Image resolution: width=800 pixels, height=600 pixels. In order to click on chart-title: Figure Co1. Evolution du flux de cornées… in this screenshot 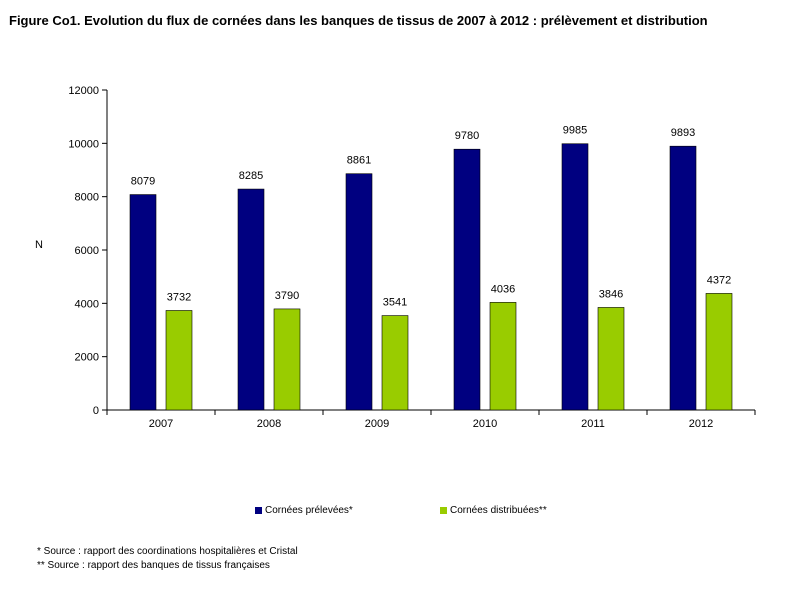, I will do `click(358, 20)`.